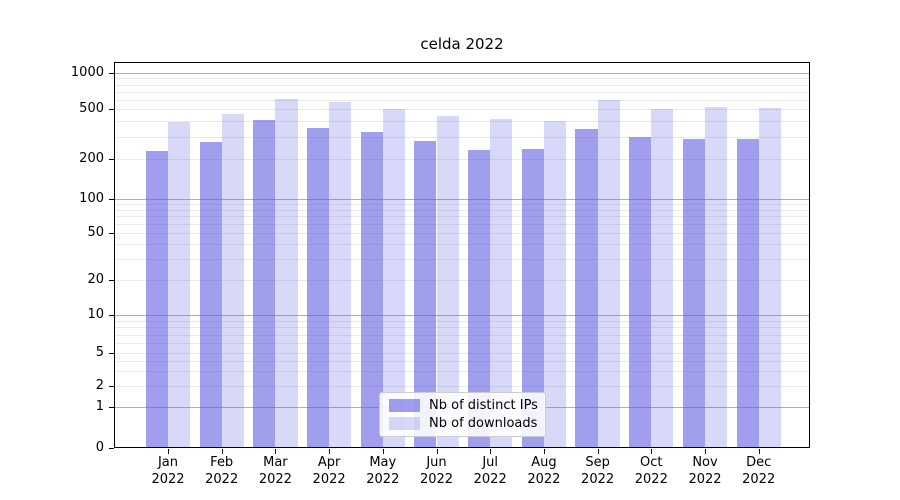 This screenshot has height=500, width=900. Describe the element at coordinates (716, 277) in the screenshot. I see `bar-downloads-nov` at that location.